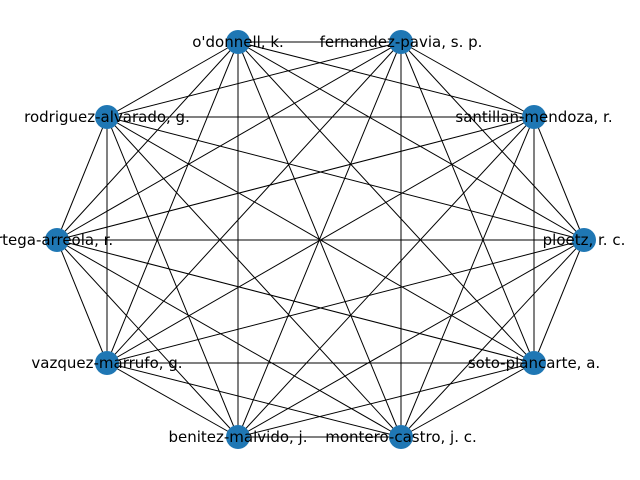  I want to click on node-ortega, so click(57, 240).